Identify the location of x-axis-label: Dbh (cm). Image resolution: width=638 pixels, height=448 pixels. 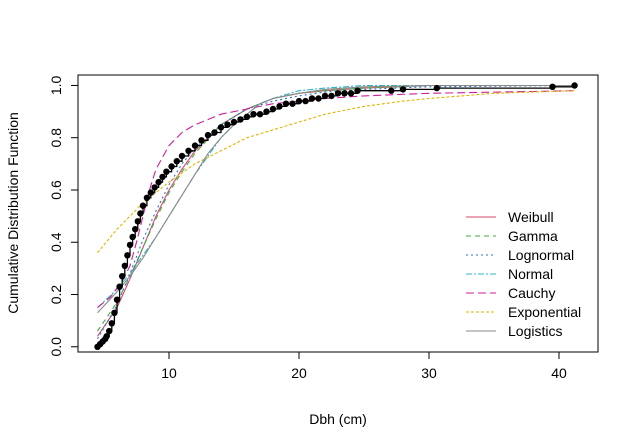
(338, 419).